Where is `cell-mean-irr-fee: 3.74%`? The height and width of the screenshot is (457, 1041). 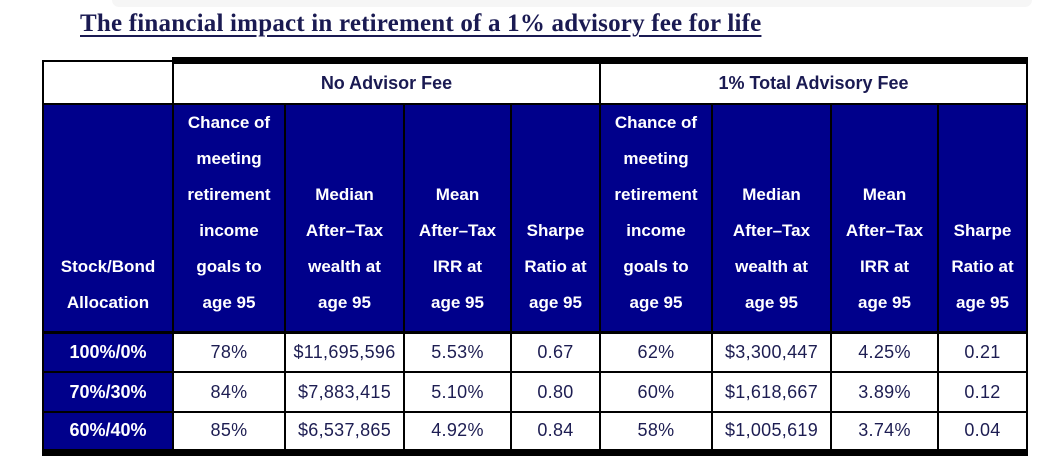
cell-mean-irr-fee: 3.74% is located at coordinates (884, 433).